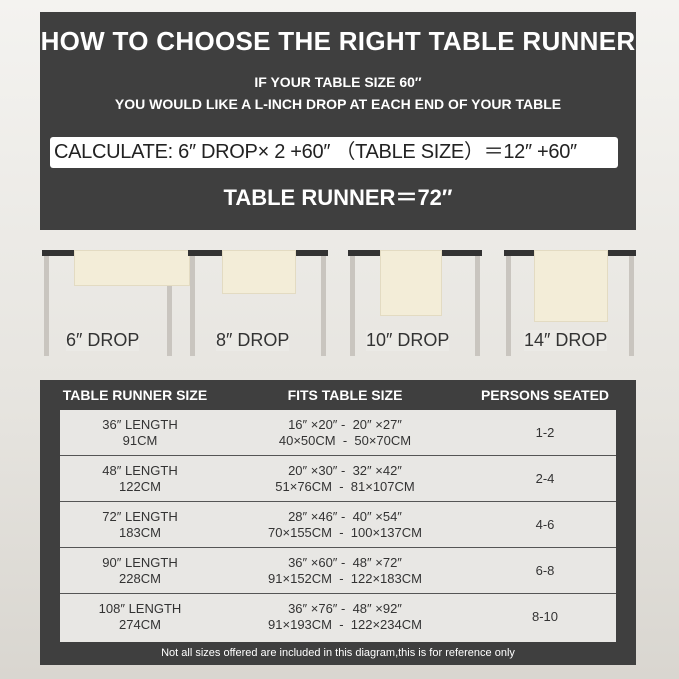 The image size is (679, 679). Describe the element at coordinates (345, 578) in the screenshot. I see `fits-metric: 91×152CM - 122×183CM` at that location.